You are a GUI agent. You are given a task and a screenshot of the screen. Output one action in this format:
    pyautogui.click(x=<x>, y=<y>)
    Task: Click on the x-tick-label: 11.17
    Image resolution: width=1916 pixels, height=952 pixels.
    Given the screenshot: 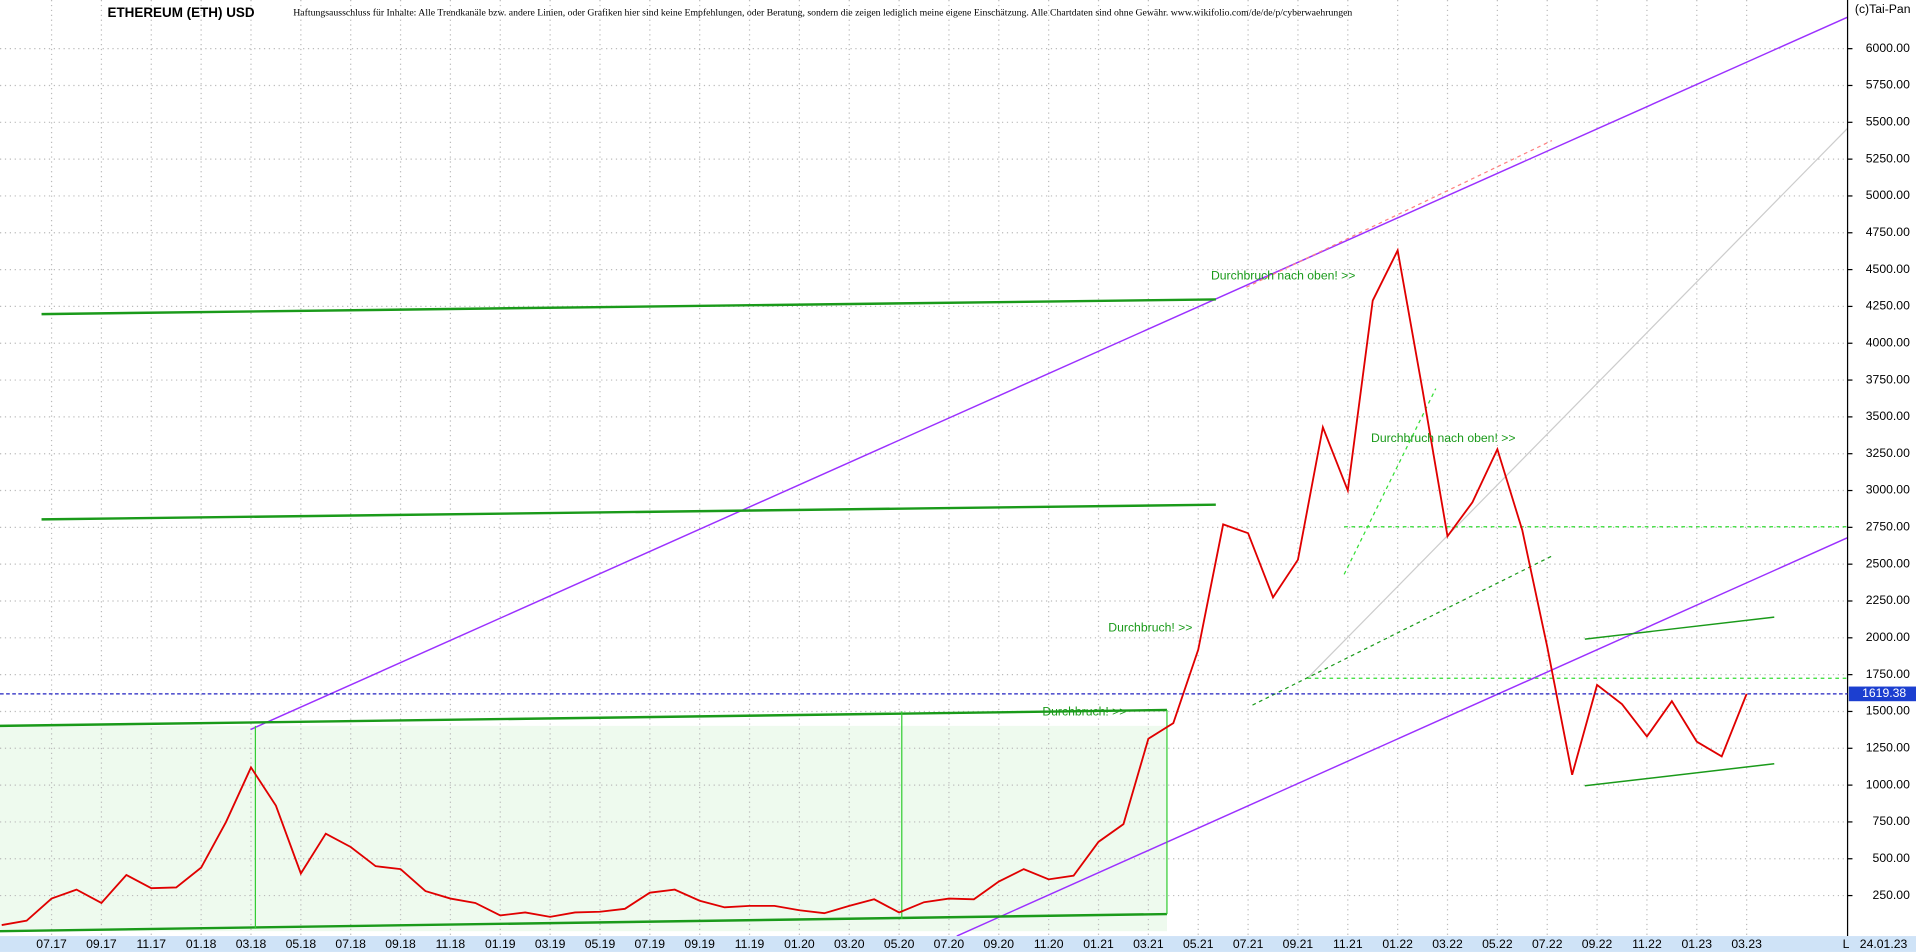 What is the action you would take?
    pyautogui.click(x=151, y=944)
    